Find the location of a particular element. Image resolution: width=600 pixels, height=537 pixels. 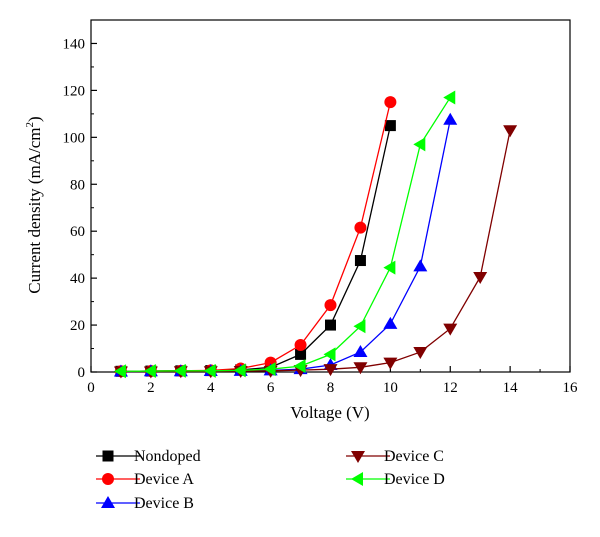

legend-item-device-b: Device B is located at coordinates (145, 503).